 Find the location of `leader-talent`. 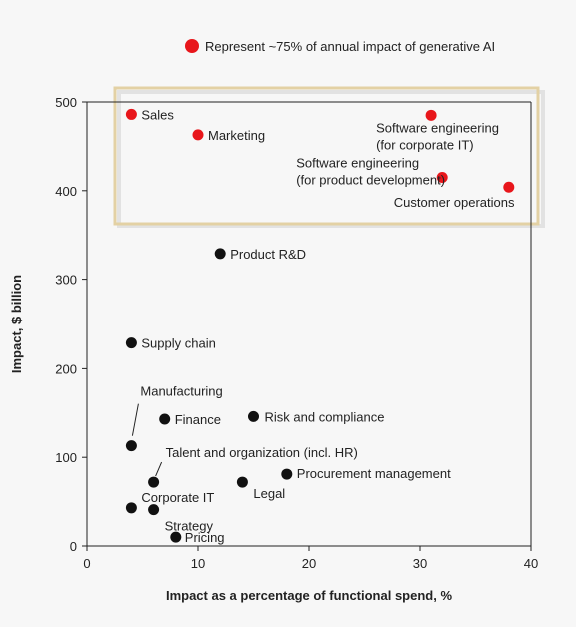

leader-talent is located at coordinates (159, 469).